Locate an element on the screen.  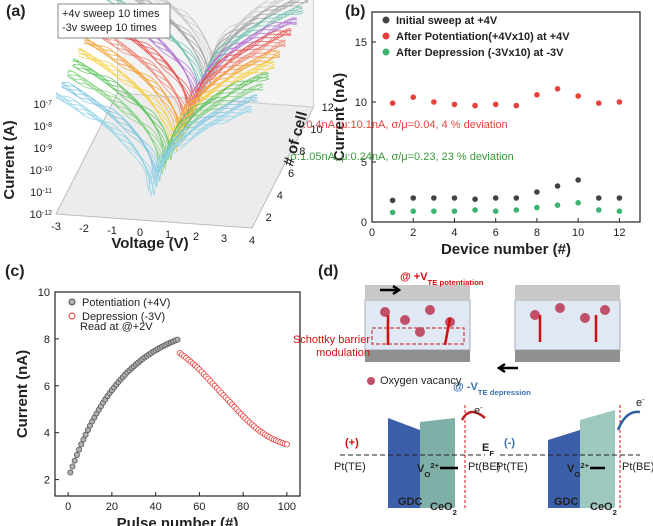
depression-label: @ -VTE depression is located at coordinates (492, 389).